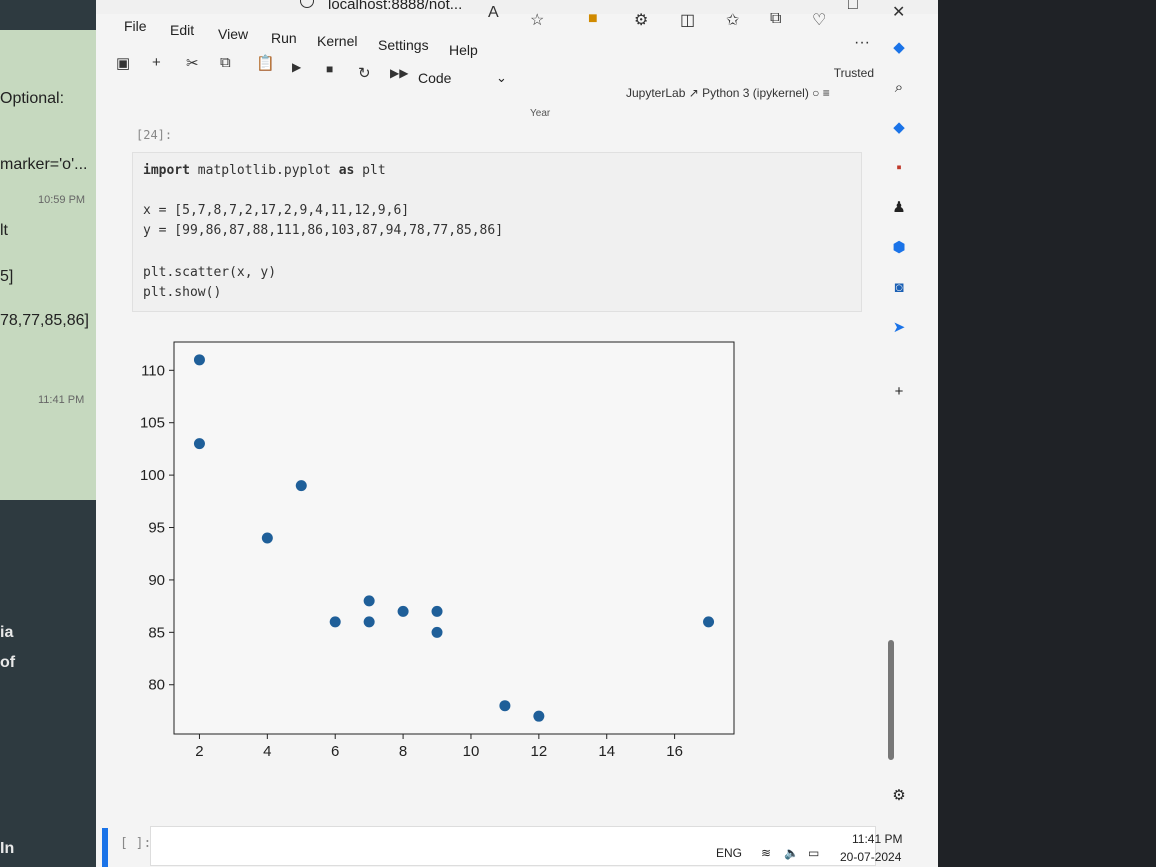 The width and height of the screenshot is (1156, 867). What do you see at coordinates (136, 843) in the screenshot?
I see `empty-cell-prompt: [ ]:` at bounding box center [136, 843].